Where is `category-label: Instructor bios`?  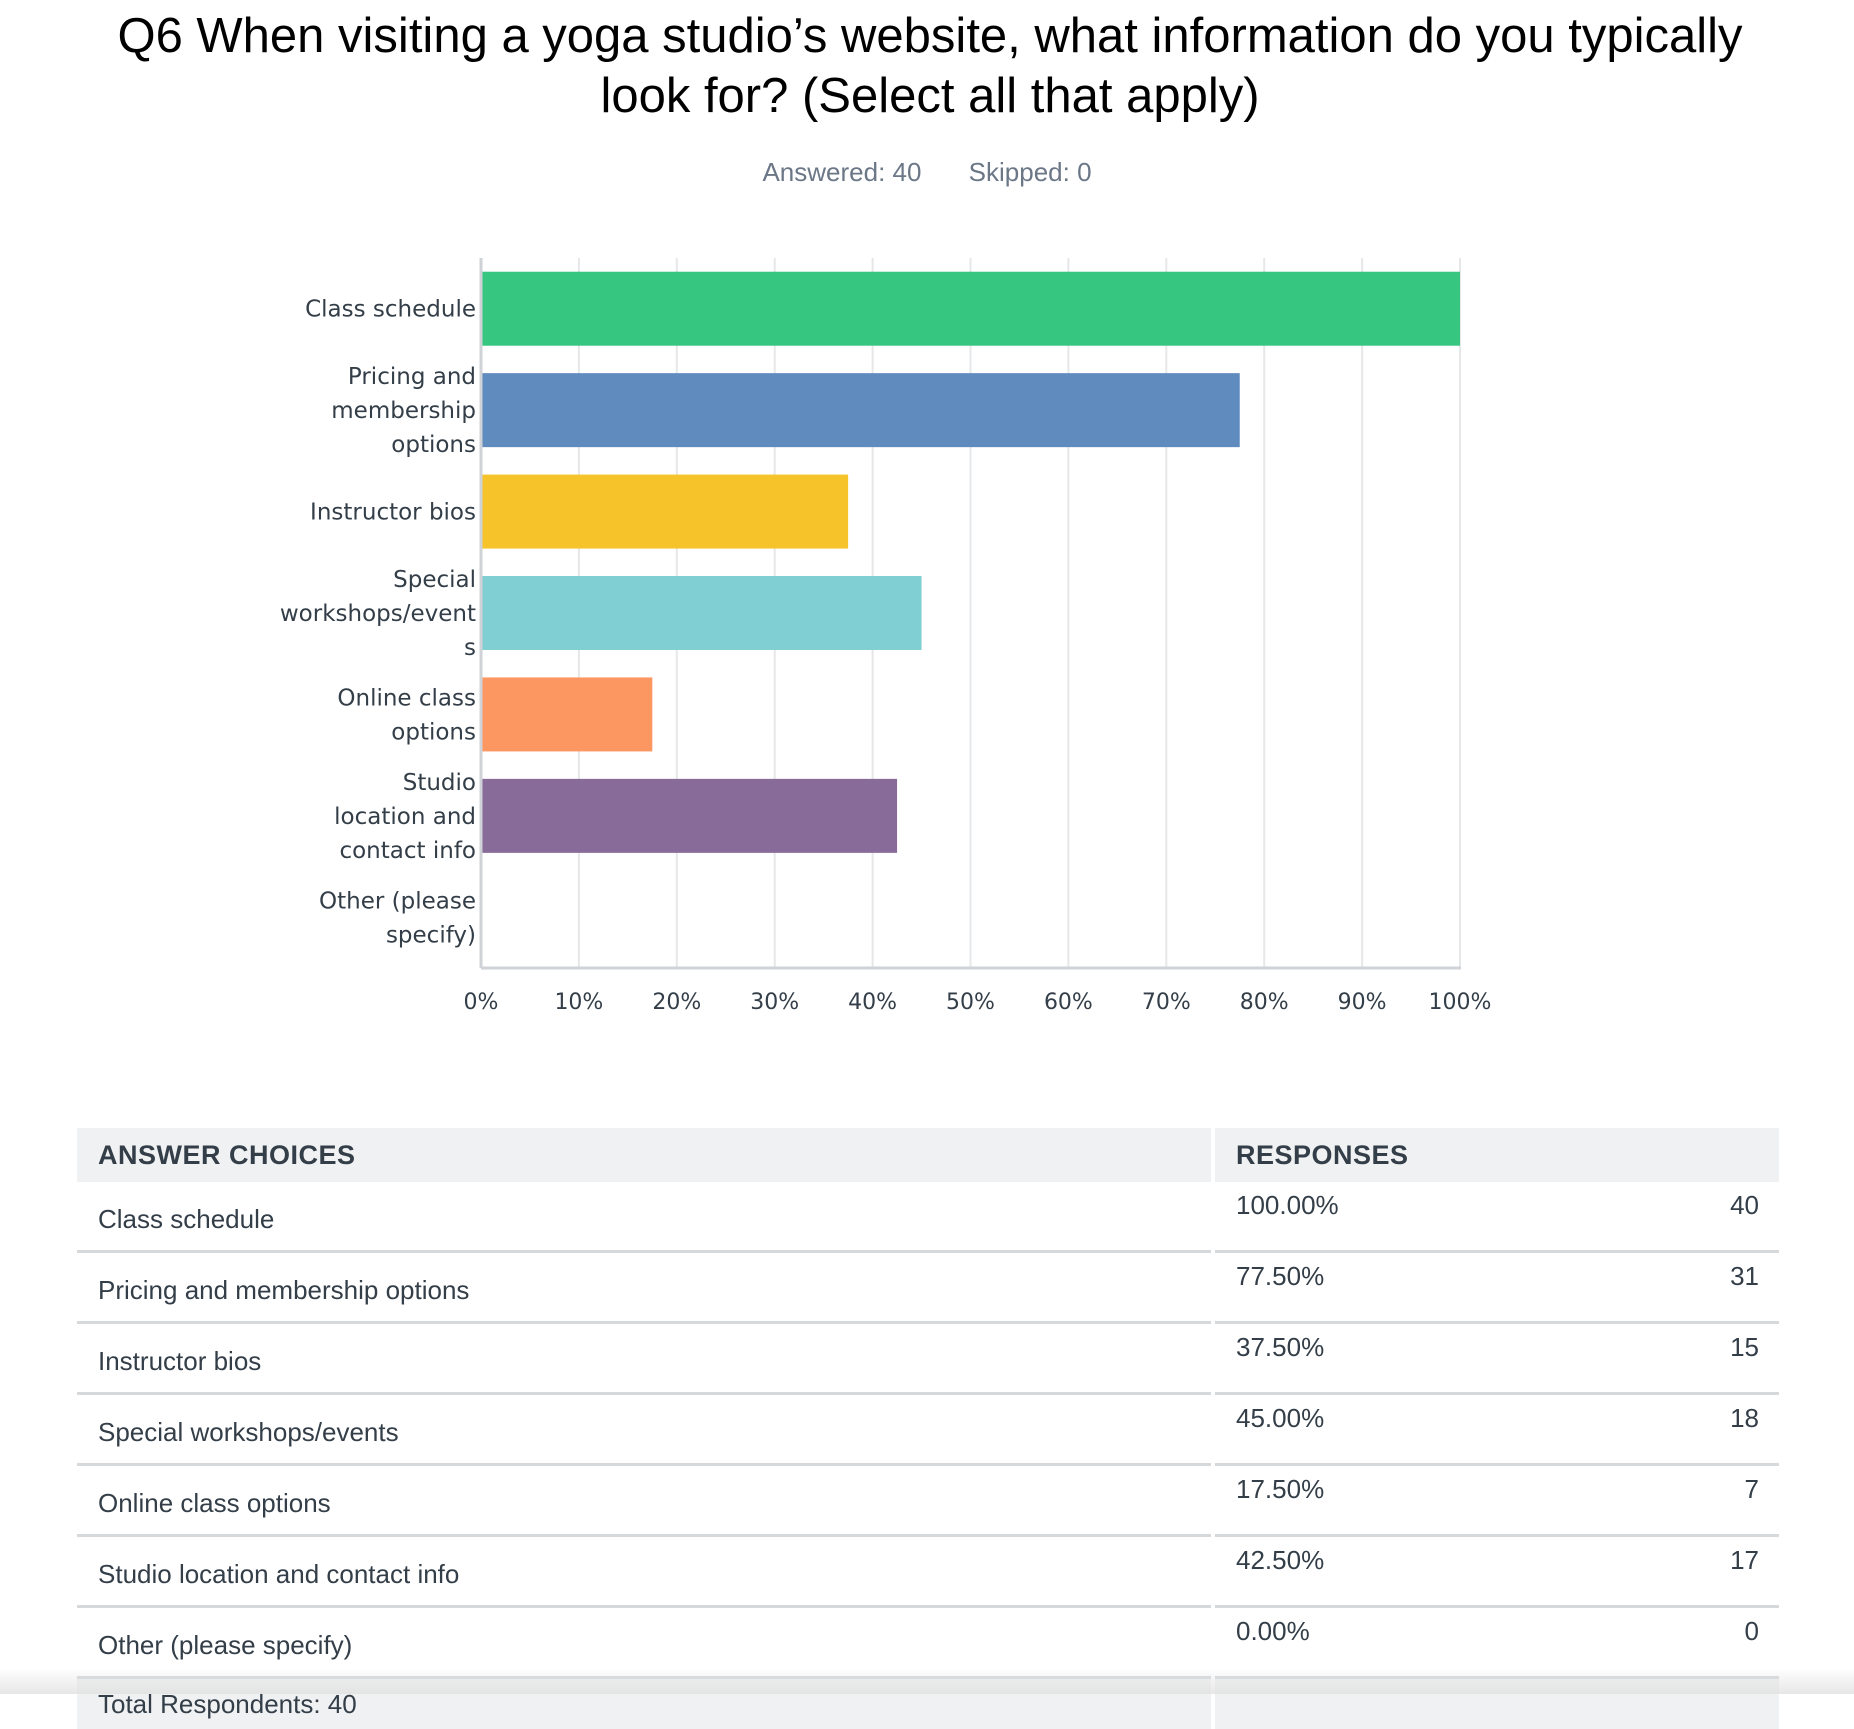 category-label: Instructor bios is located at coordinates (393, 513).